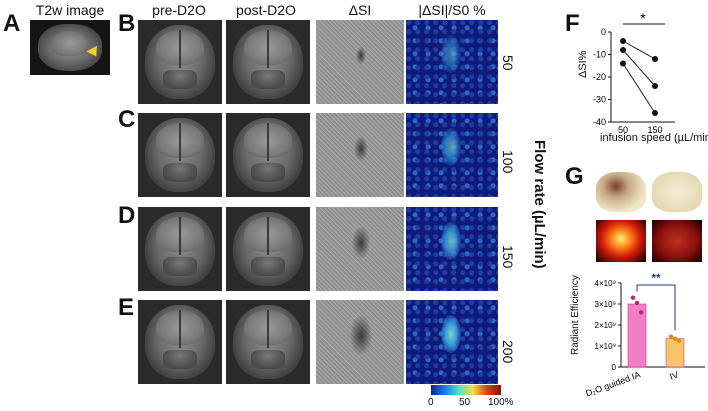  Describe the element at coordinates (466, 390) in the screenshot. I see `colorbar` at that location.